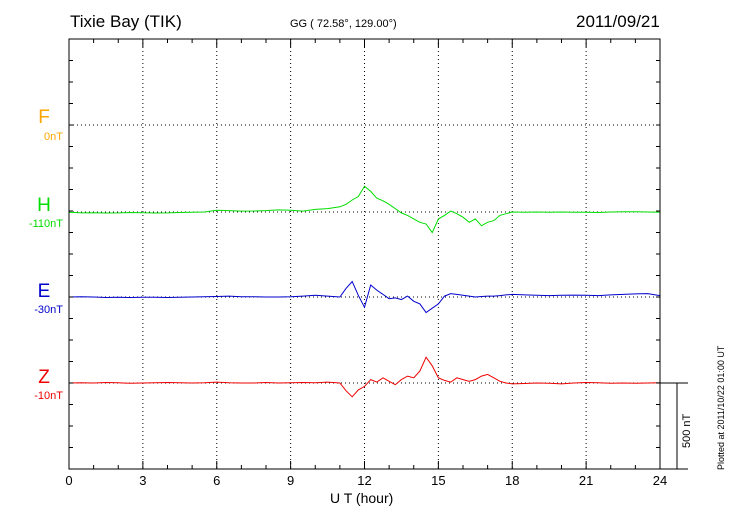 Image resolution: width=730 pixels, height=520 pixels. What do you see at coordinates (45, 224) in the screenshot?
I see `component-baseline-h: -110nT` at bounding box center [45, 224].